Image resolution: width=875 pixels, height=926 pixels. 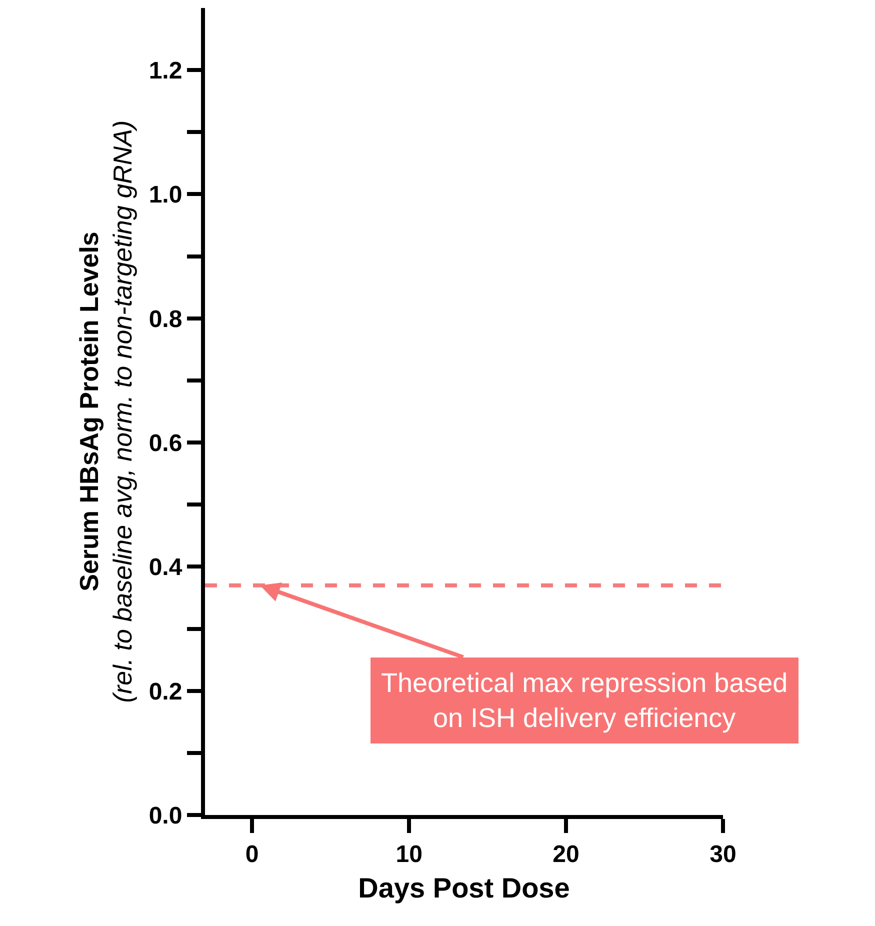 What do you see at coordinates (165, 816) in the screenshot?
I see `y-tick-label: 0.0` at bounding box center [165, 816].